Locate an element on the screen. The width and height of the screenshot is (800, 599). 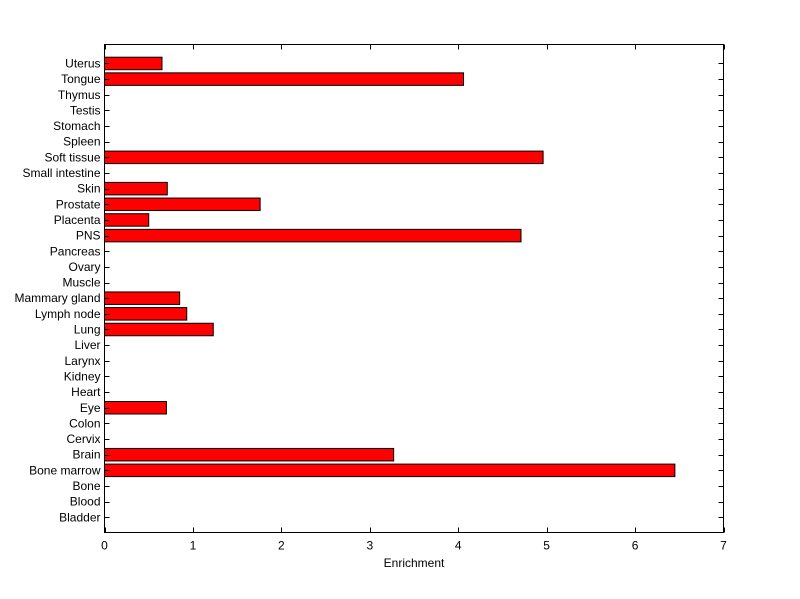
bar-prostate is located at coordinates (182, 204).